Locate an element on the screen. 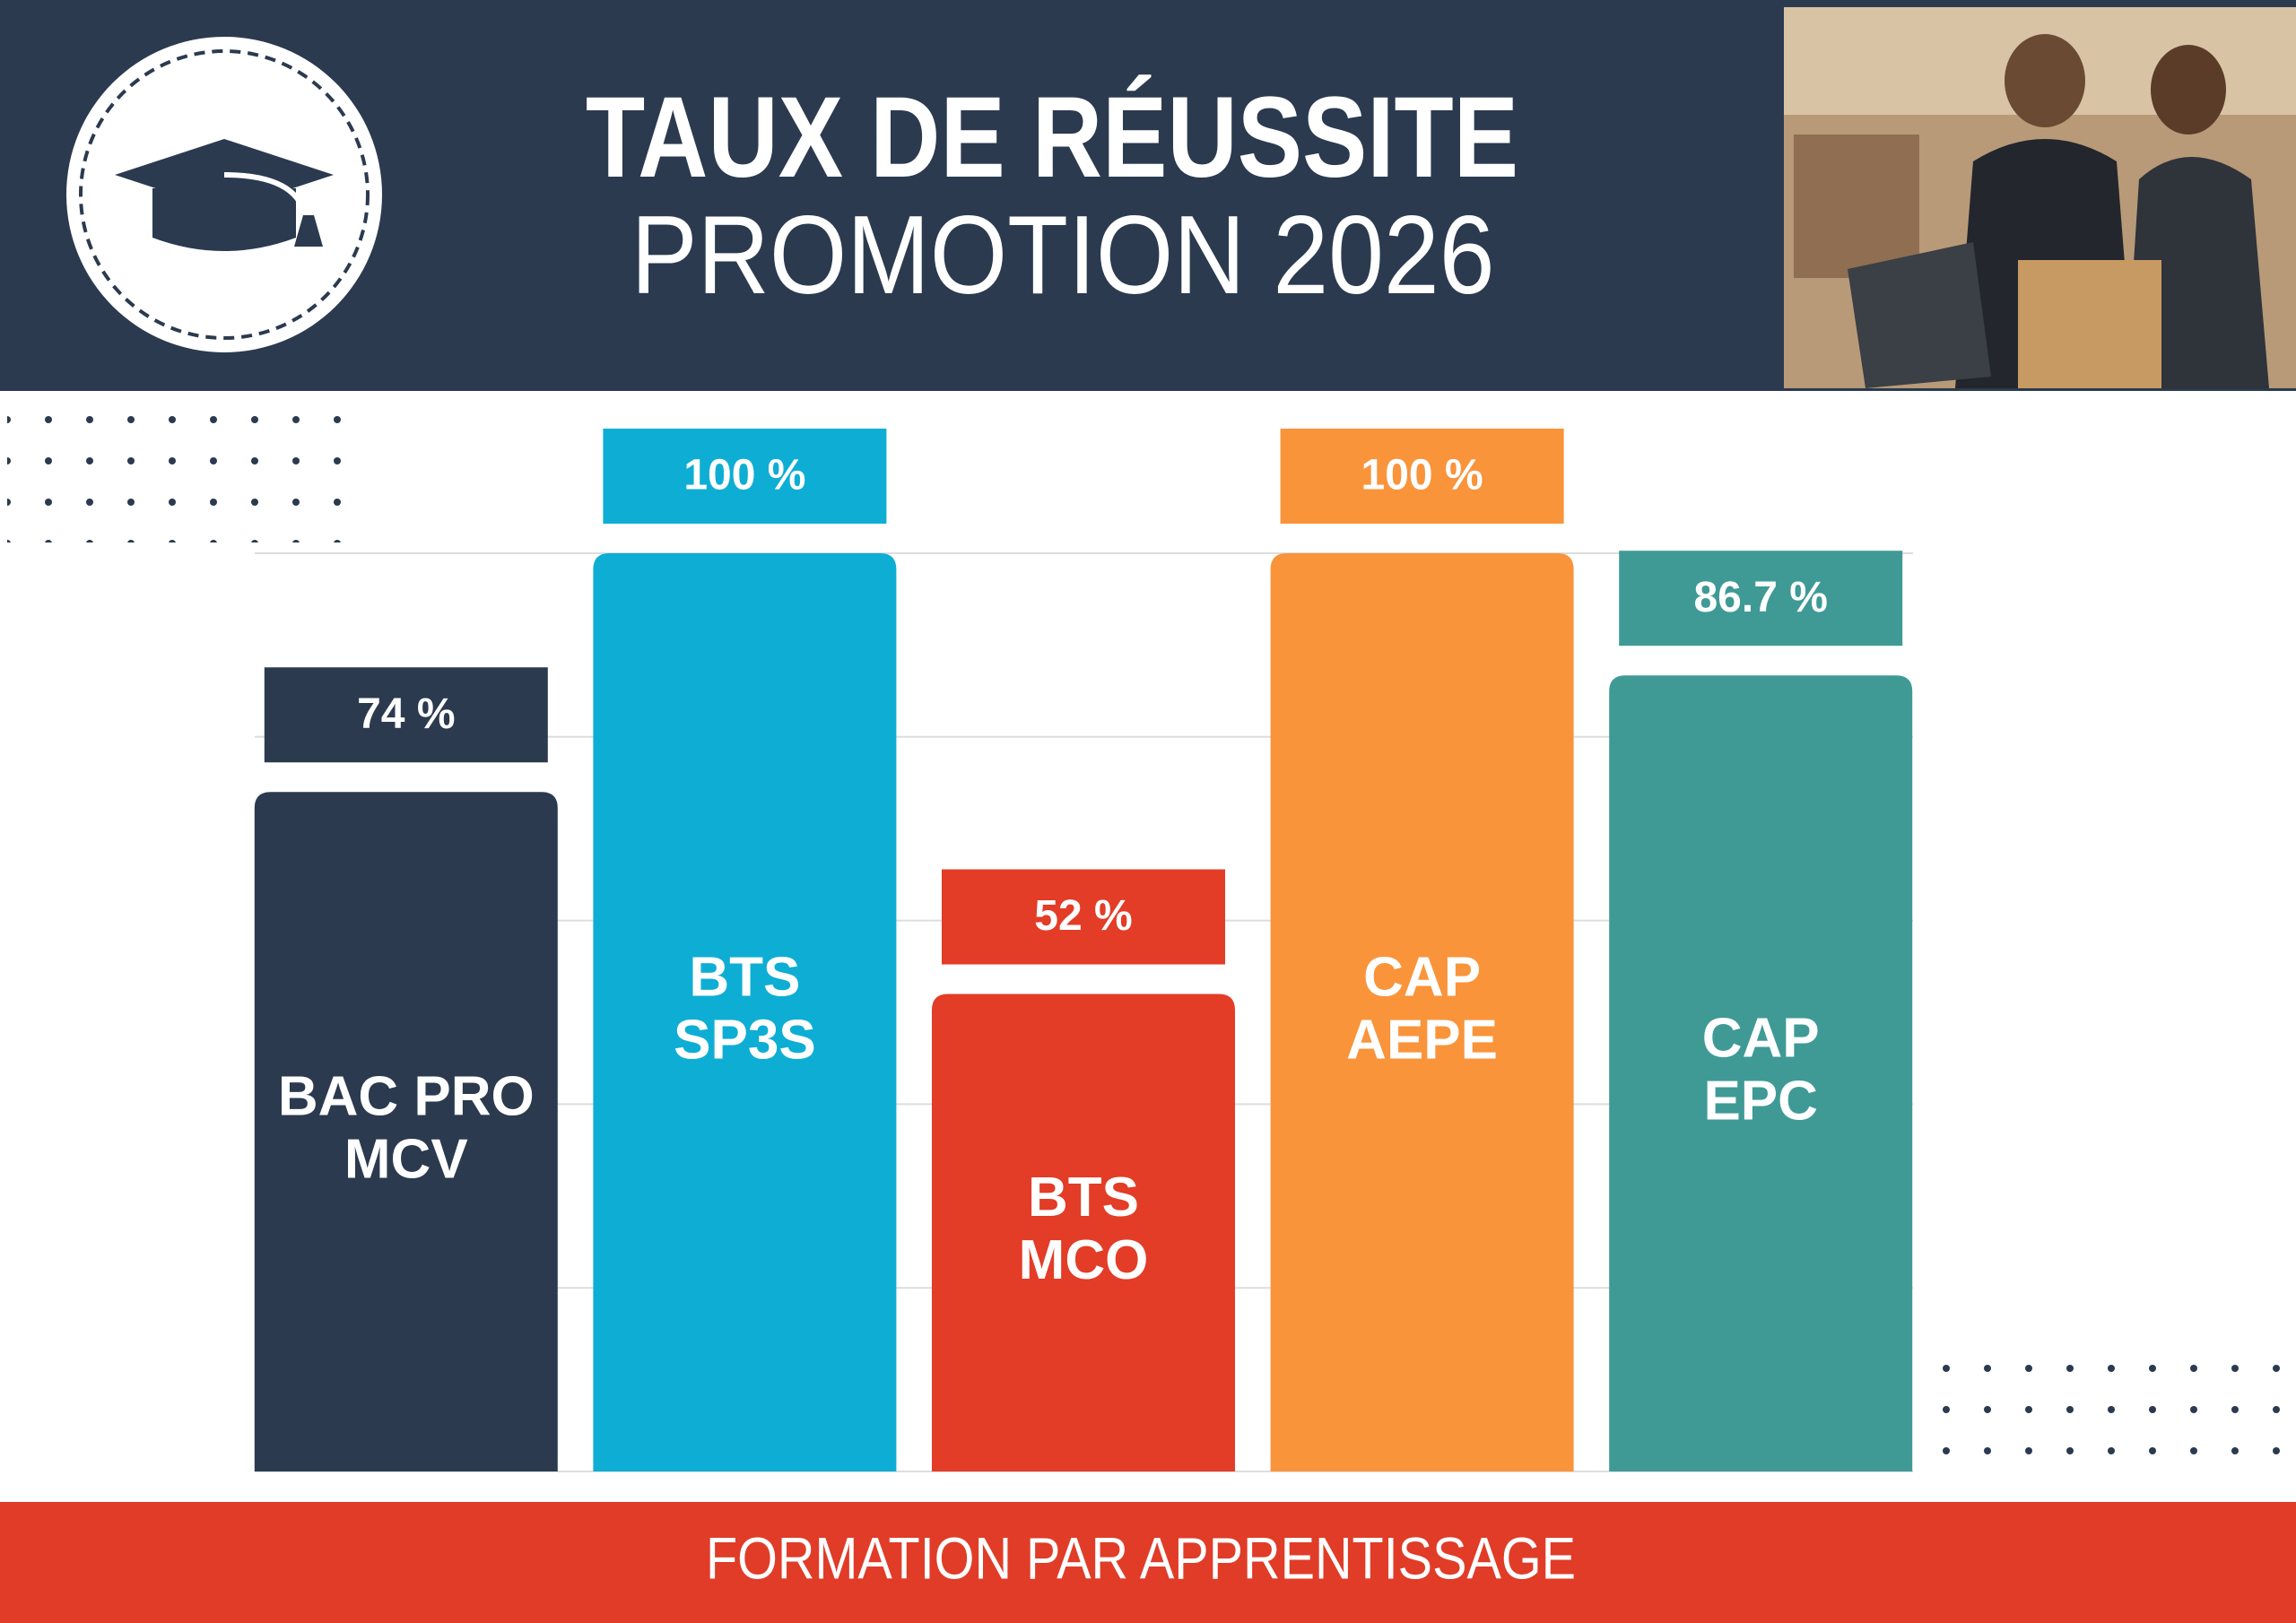 The height and width of the screenshot is (1623, 2296). category-label: MCO is located at coordinates (1084, 1260).